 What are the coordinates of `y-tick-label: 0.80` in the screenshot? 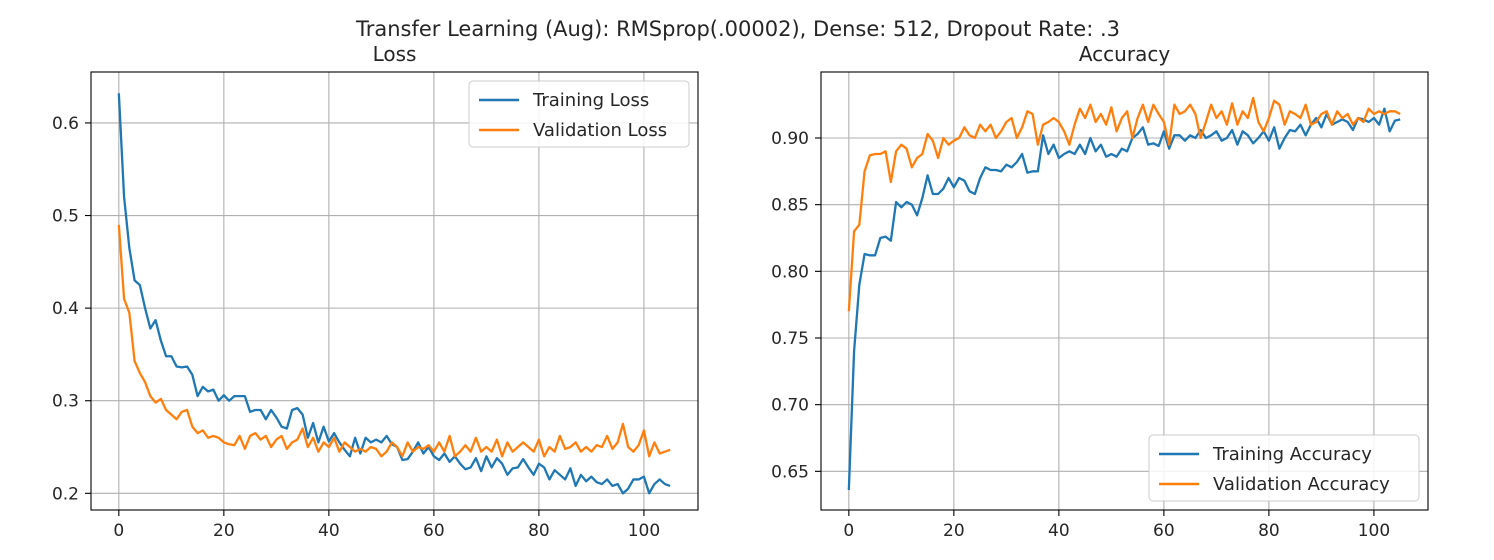 It's located at (790, 272).